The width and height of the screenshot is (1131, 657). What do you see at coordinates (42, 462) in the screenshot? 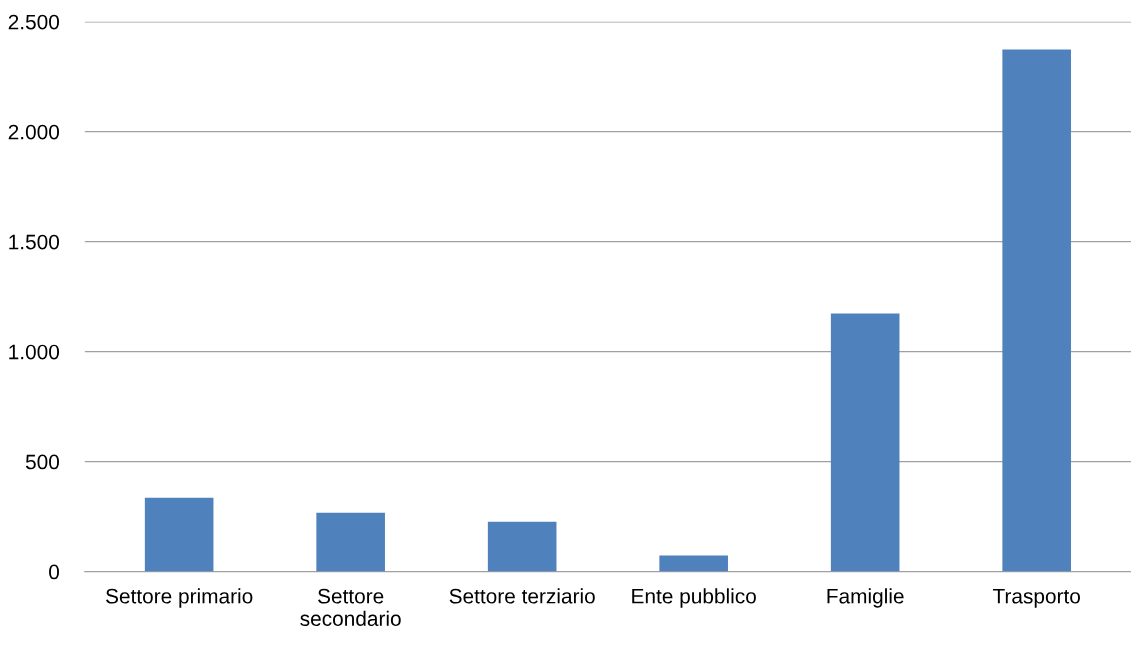
I see `y-tick-label: 500` at bounding box center [42, 462].